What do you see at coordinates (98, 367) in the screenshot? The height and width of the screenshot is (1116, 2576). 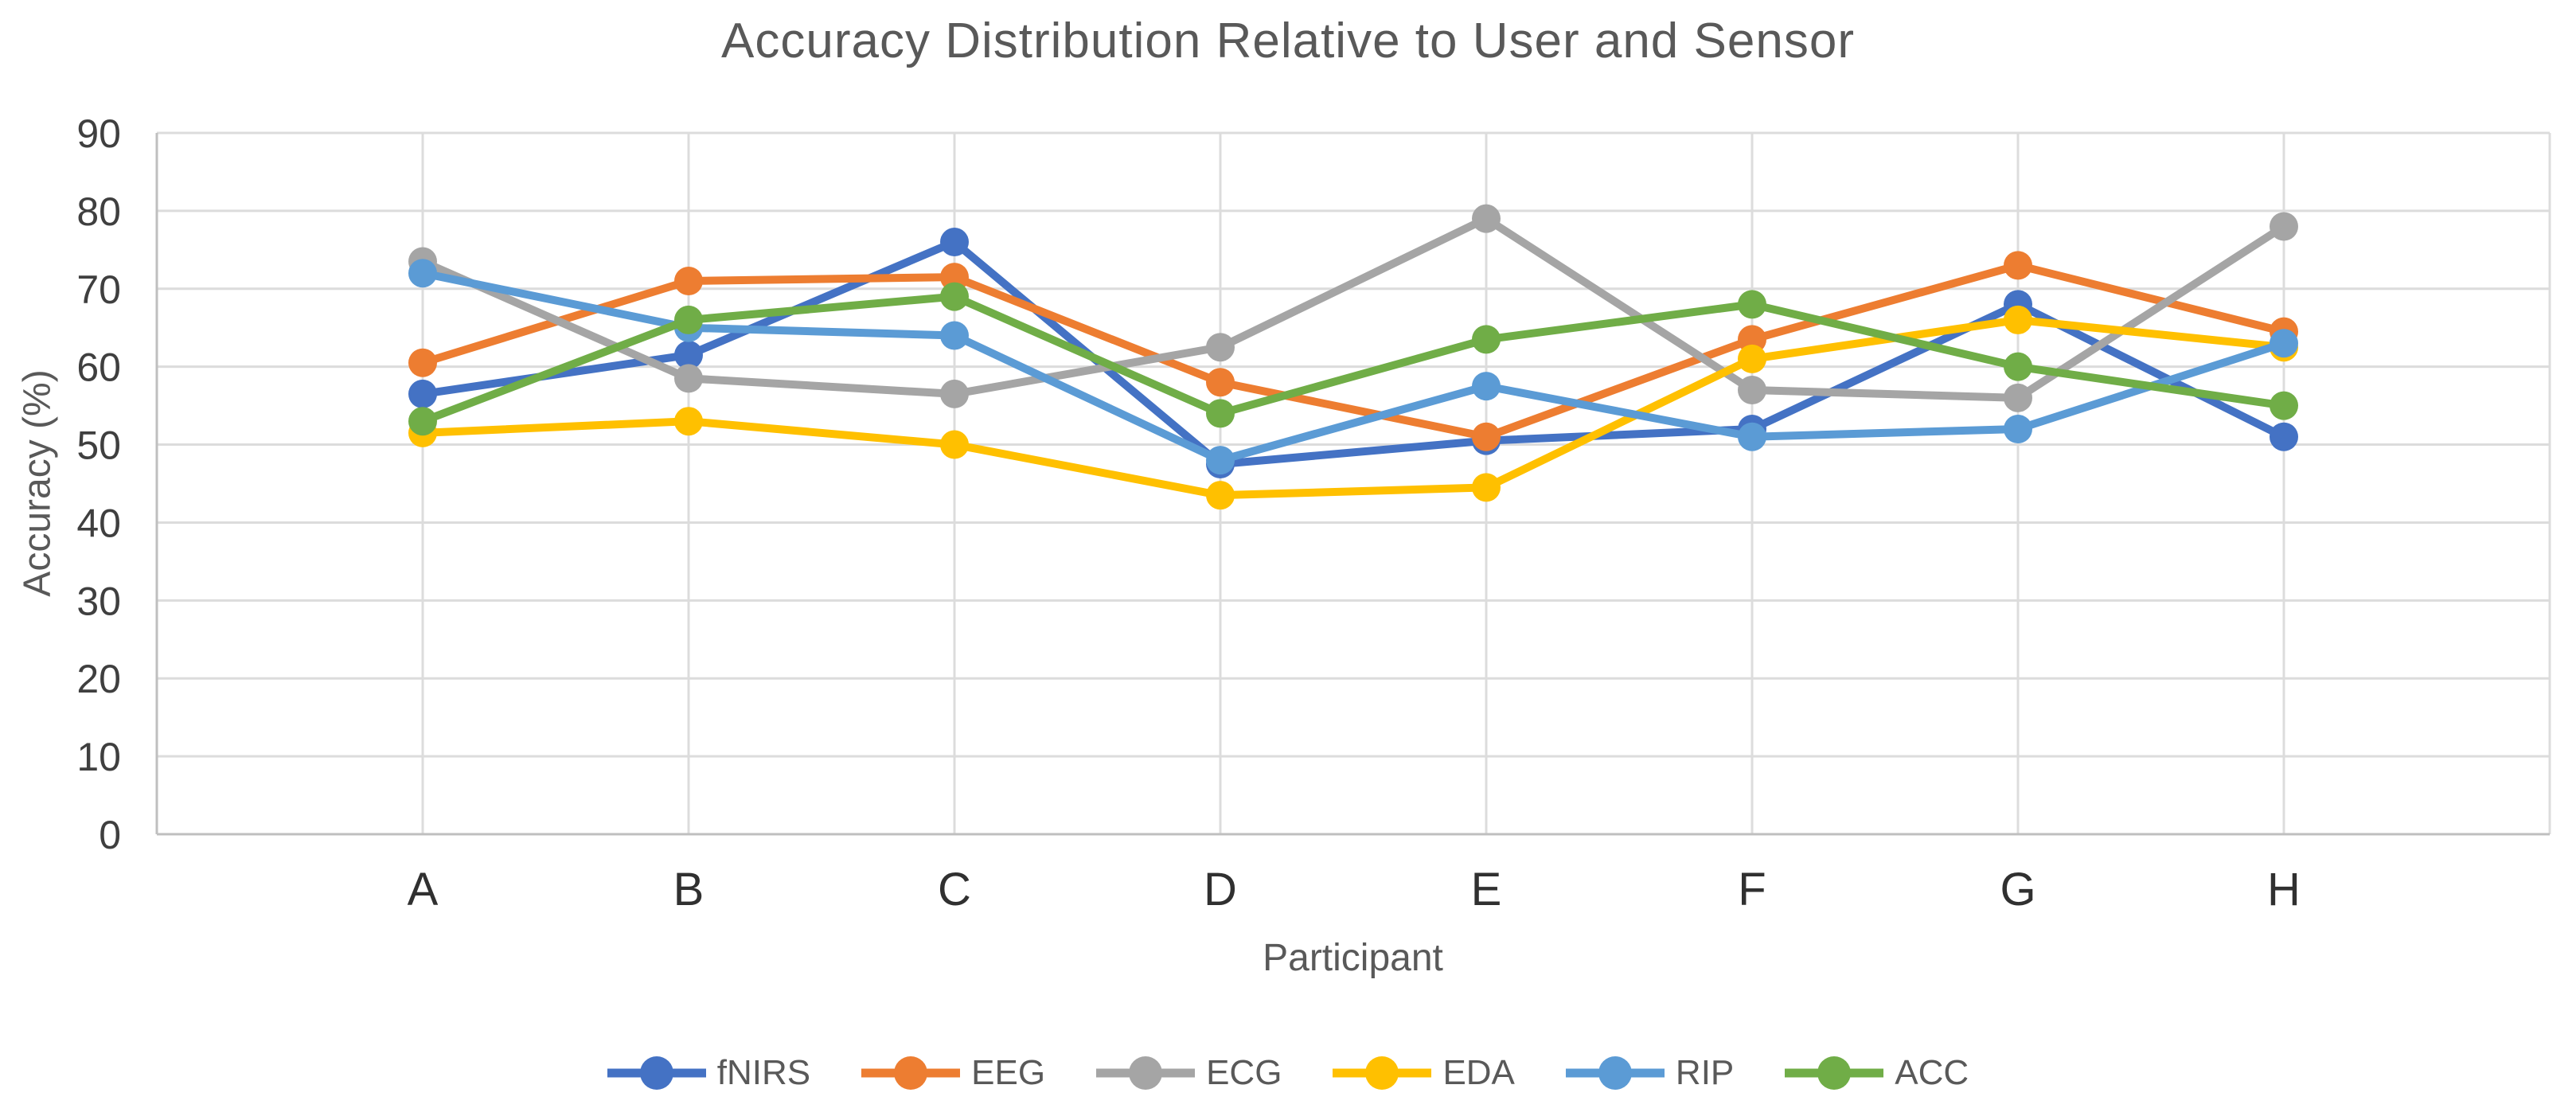 I see `y-tick-label-60: 60` at bounding box center [98, 367].